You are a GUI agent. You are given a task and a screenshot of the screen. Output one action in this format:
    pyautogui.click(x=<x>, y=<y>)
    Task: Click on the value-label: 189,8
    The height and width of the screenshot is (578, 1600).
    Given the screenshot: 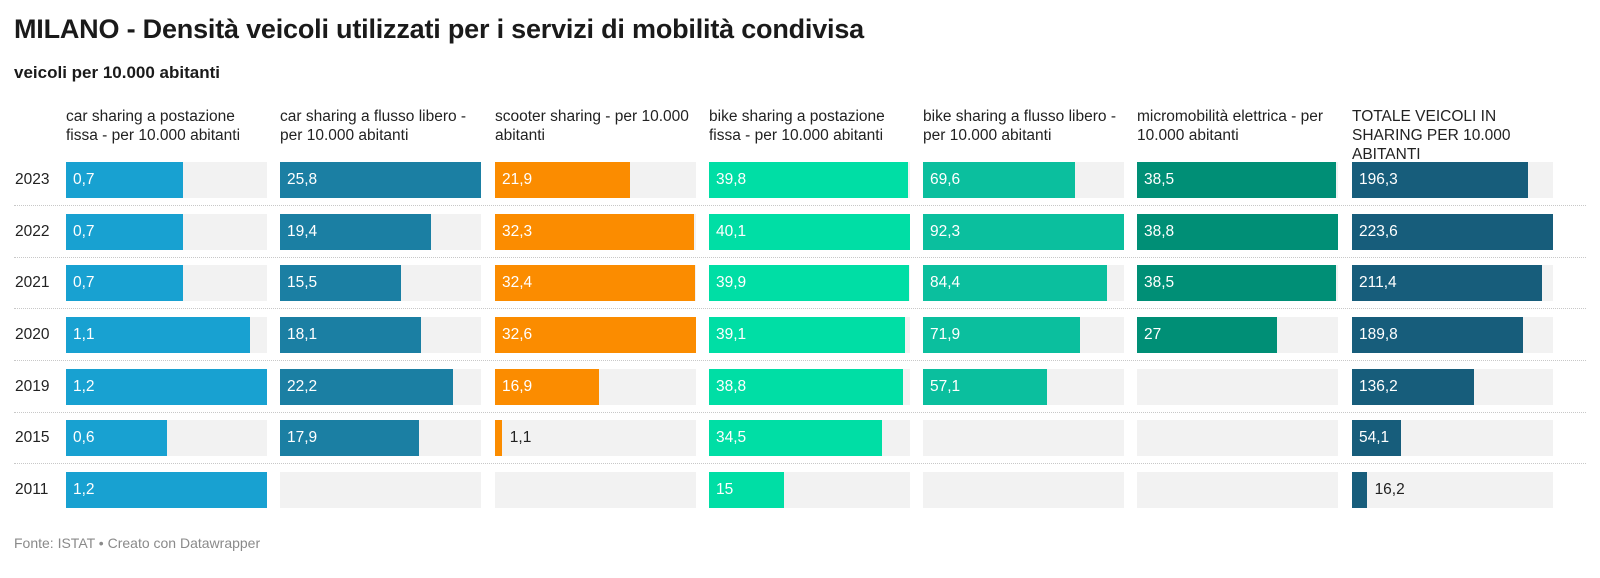 What is the action you would take?
    pyautogui.click(x=1378, y=334)
    